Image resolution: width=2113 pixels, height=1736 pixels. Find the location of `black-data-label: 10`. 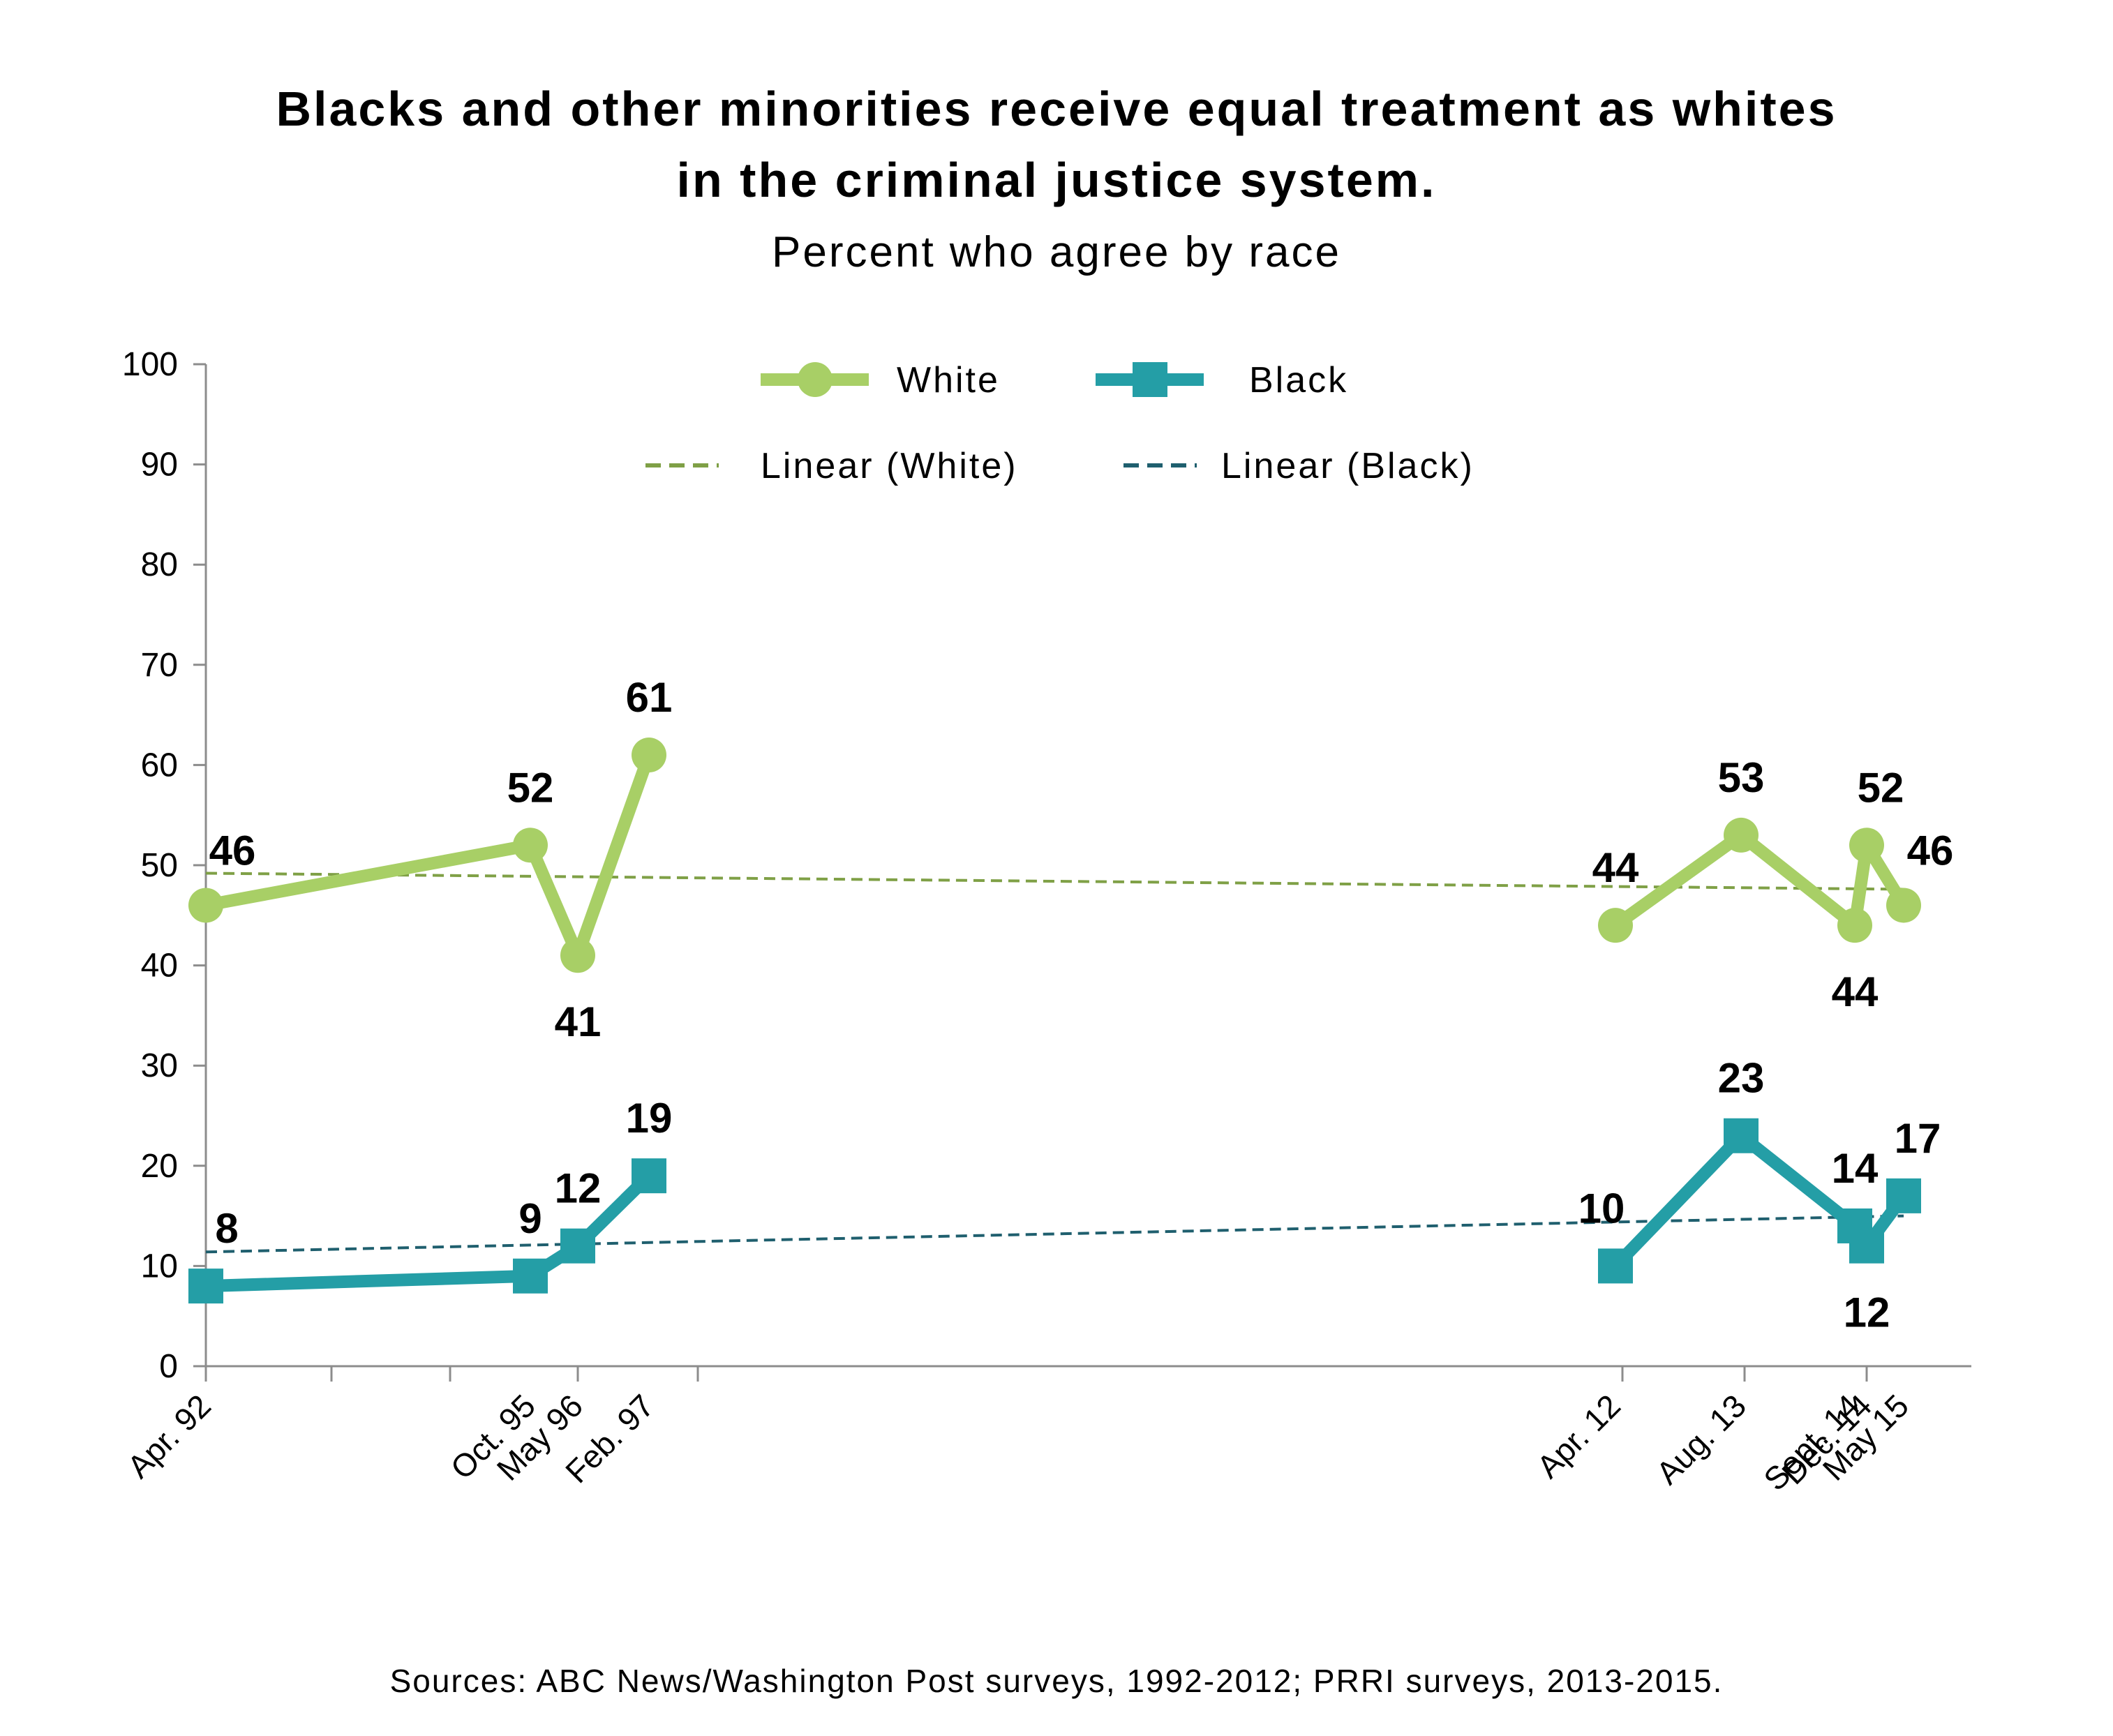

black-data-label: 10 is located at coordinates (1601, 1208).